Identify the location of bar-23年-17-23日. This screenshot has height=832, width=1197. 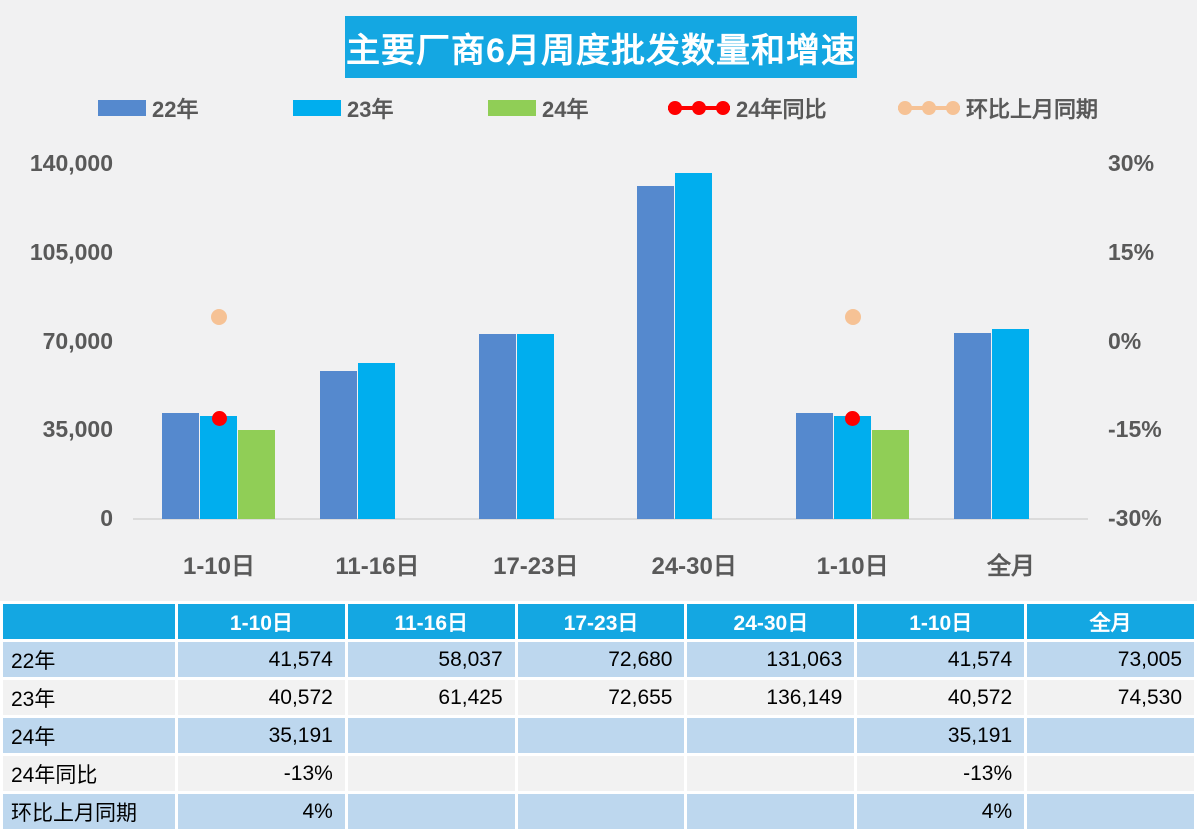
(535, 426).